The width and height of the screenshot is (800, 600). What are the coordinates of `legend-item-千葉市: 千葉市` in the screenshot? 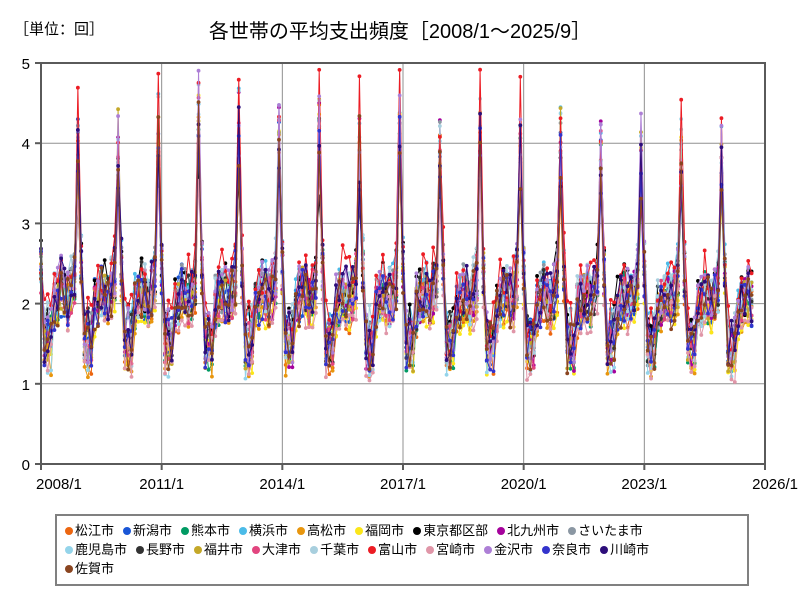 It's located at (334, 549).